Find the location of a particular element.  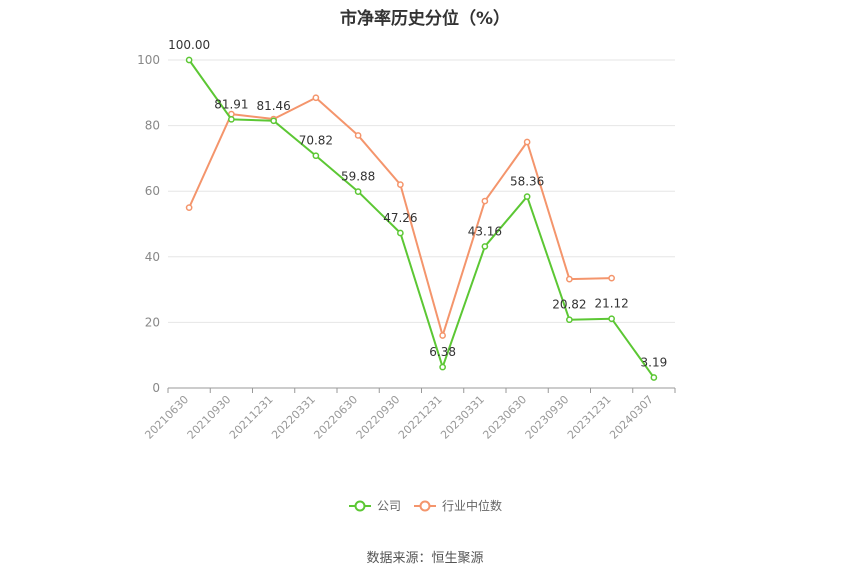

data-label: 21.12 is located at coordinates (611, 304).